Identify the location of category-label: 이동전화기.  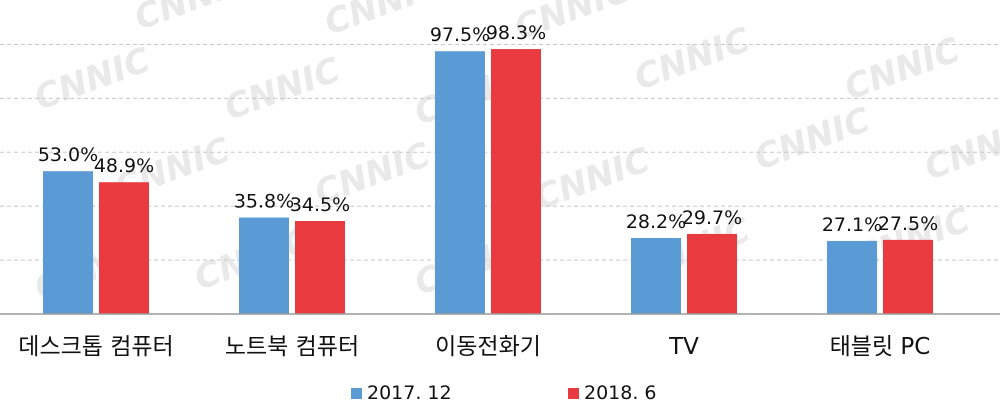
(488, 347).